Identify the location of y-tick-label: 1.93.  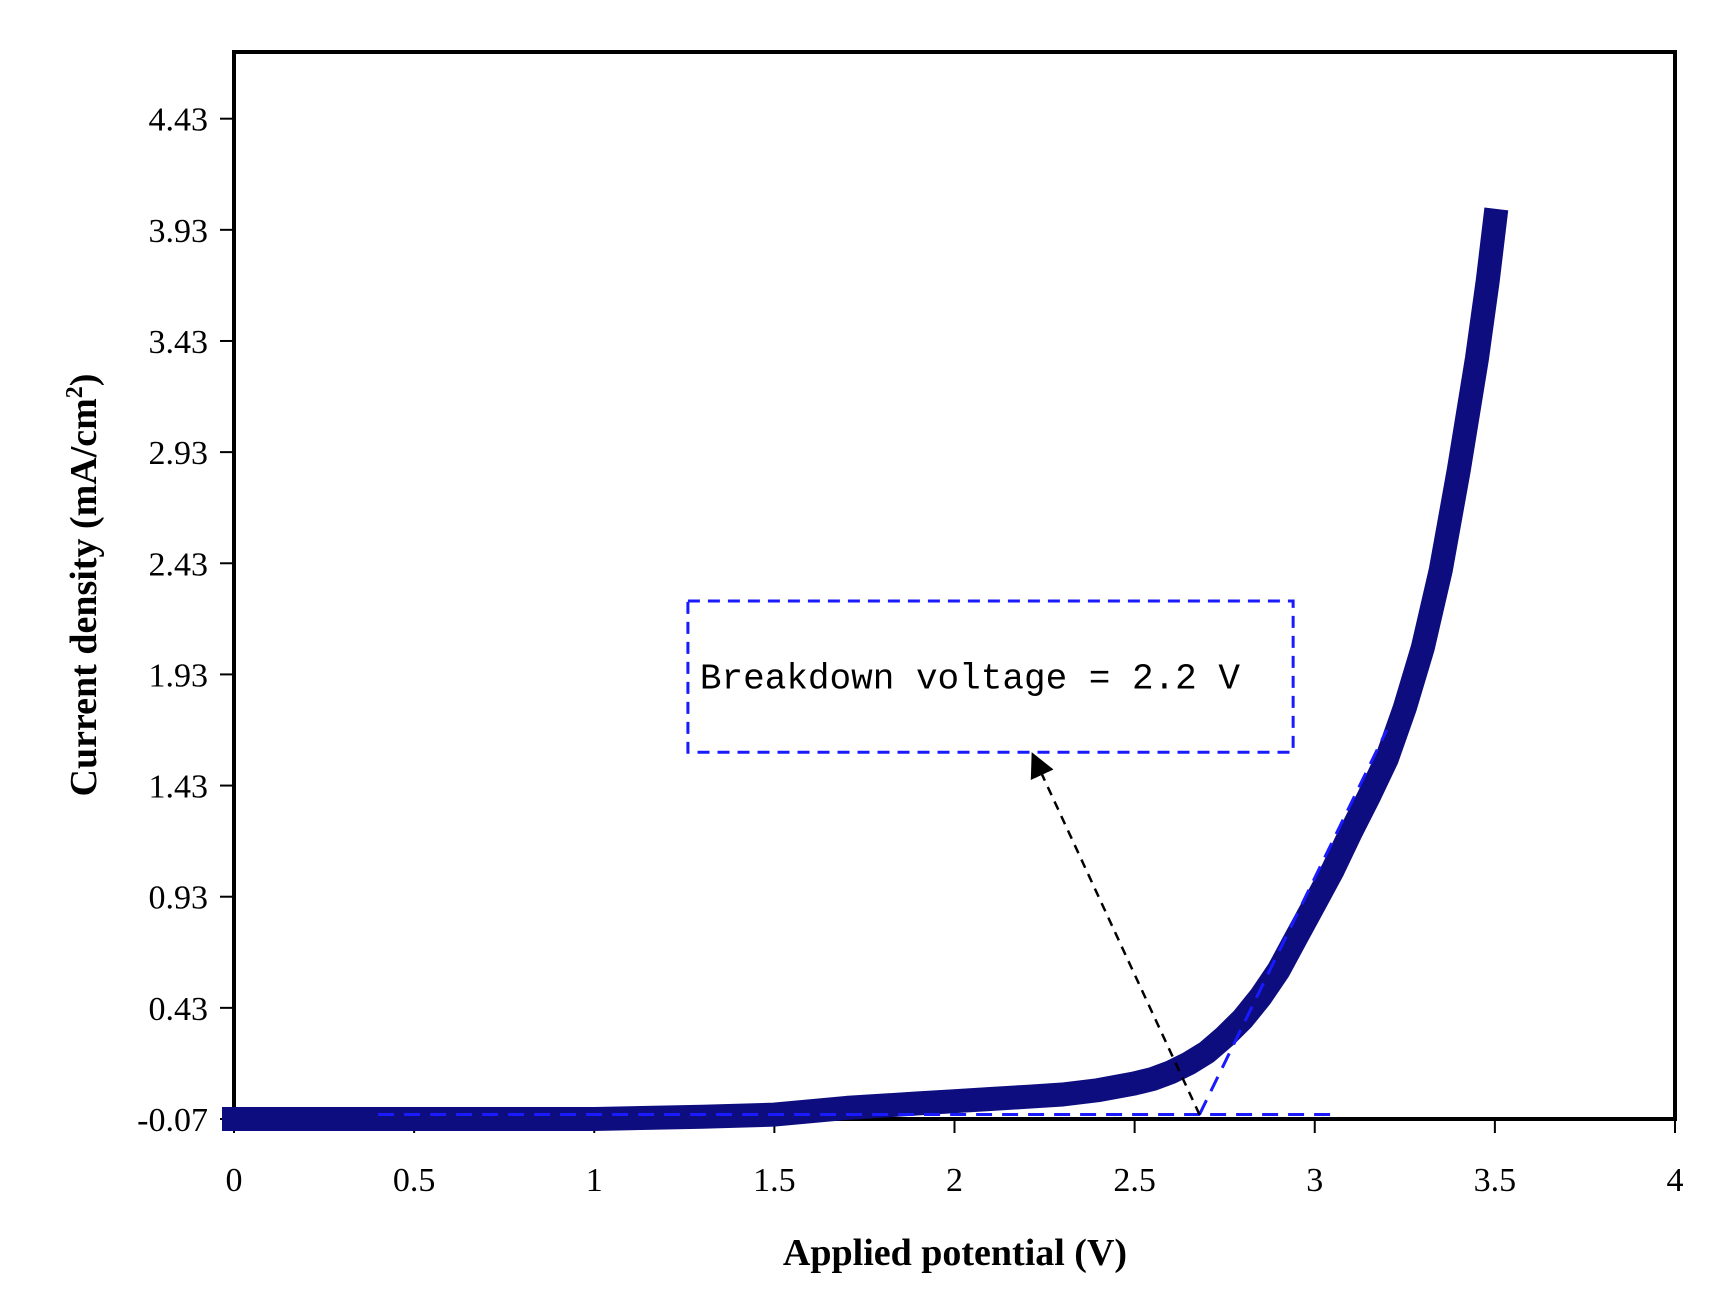
(179, 675).